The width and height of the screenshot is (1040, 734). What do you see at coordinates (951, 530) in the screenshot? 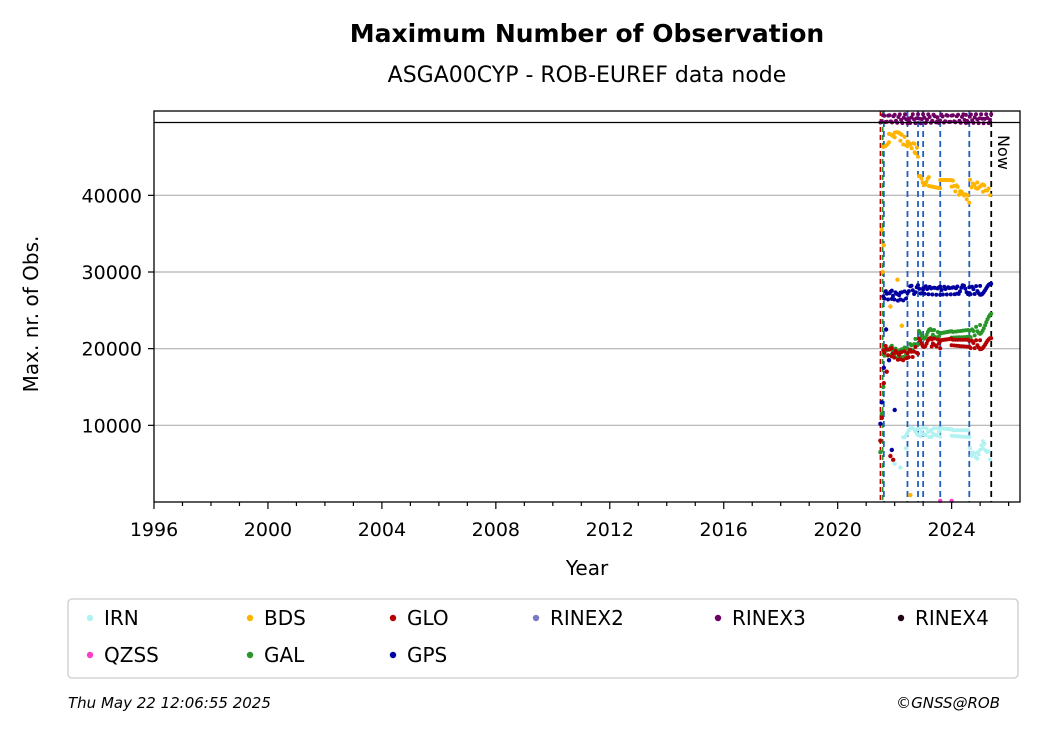
I see `x-tick-label: 2024` at bounding box center [951, 530].